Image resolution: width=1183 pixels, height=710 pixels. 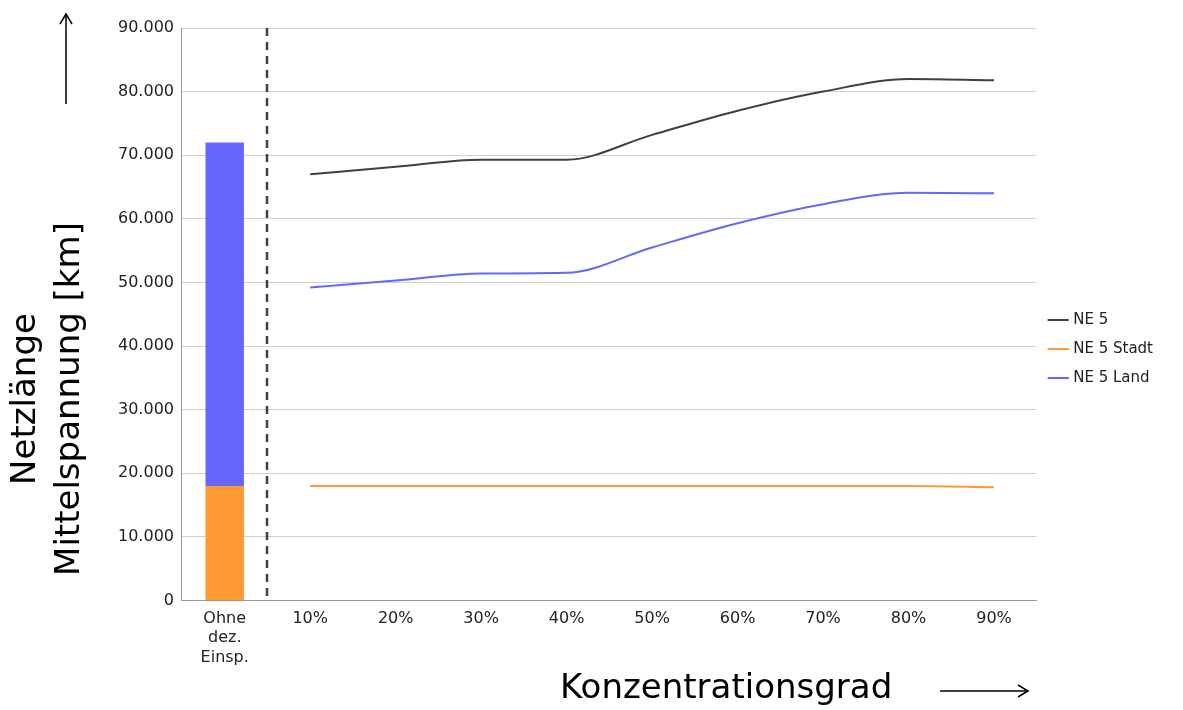 I want to click on legend-label: NE 5 Stadt, so click(x=1113, y=347).